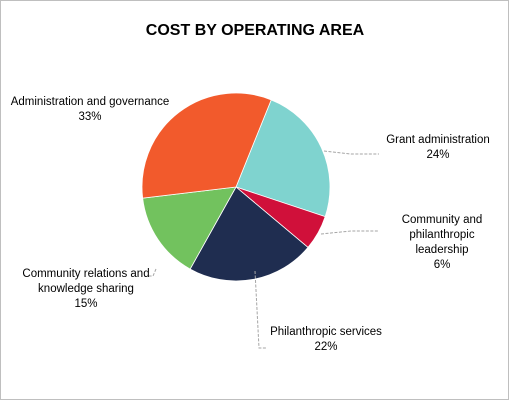 The height and width of the screenshot is (401, 509). I want to click on chart-title: COST BY OPERATING AREA, so click(255, 30).